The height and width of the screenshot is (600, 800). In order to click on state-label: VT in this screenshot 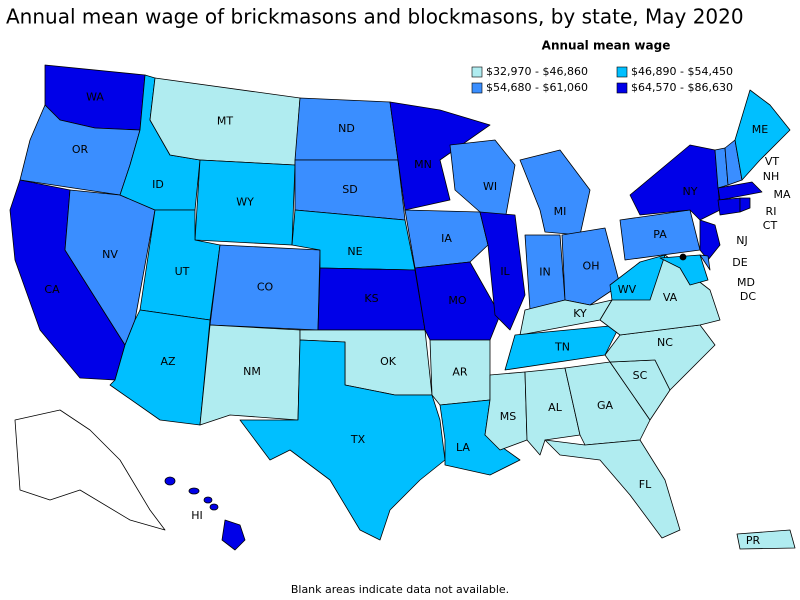, I will do `click(772, 161)`.